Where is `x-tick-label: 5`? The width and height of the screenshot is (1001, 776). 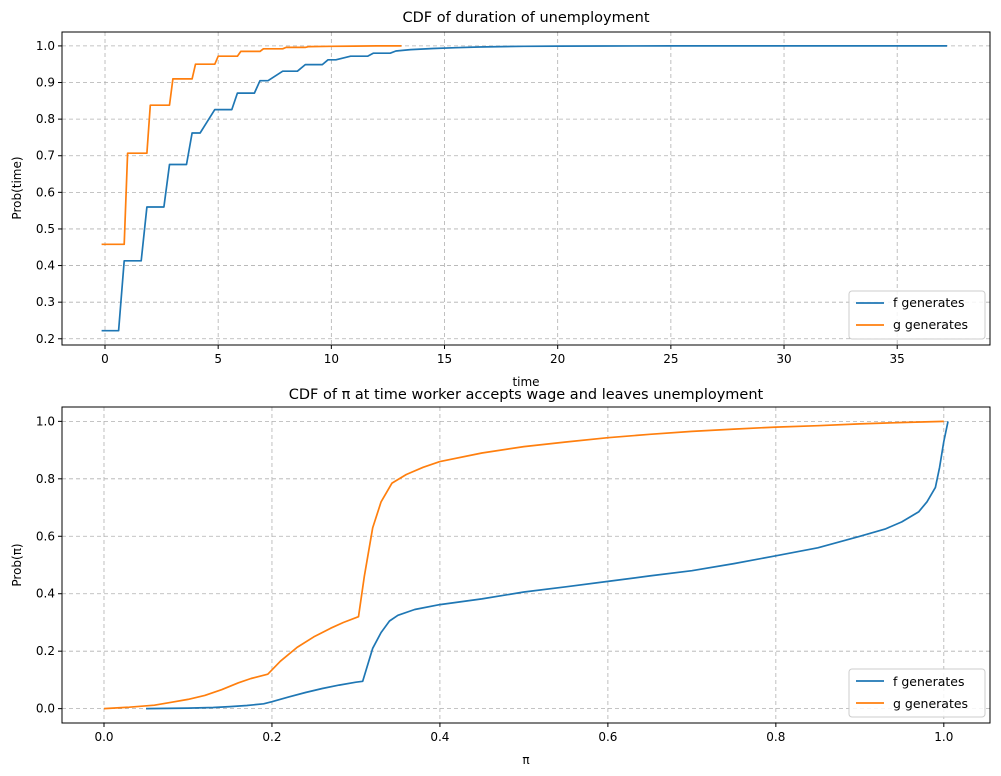
x-tick-label: 5 is located at coordinates (218, 359).